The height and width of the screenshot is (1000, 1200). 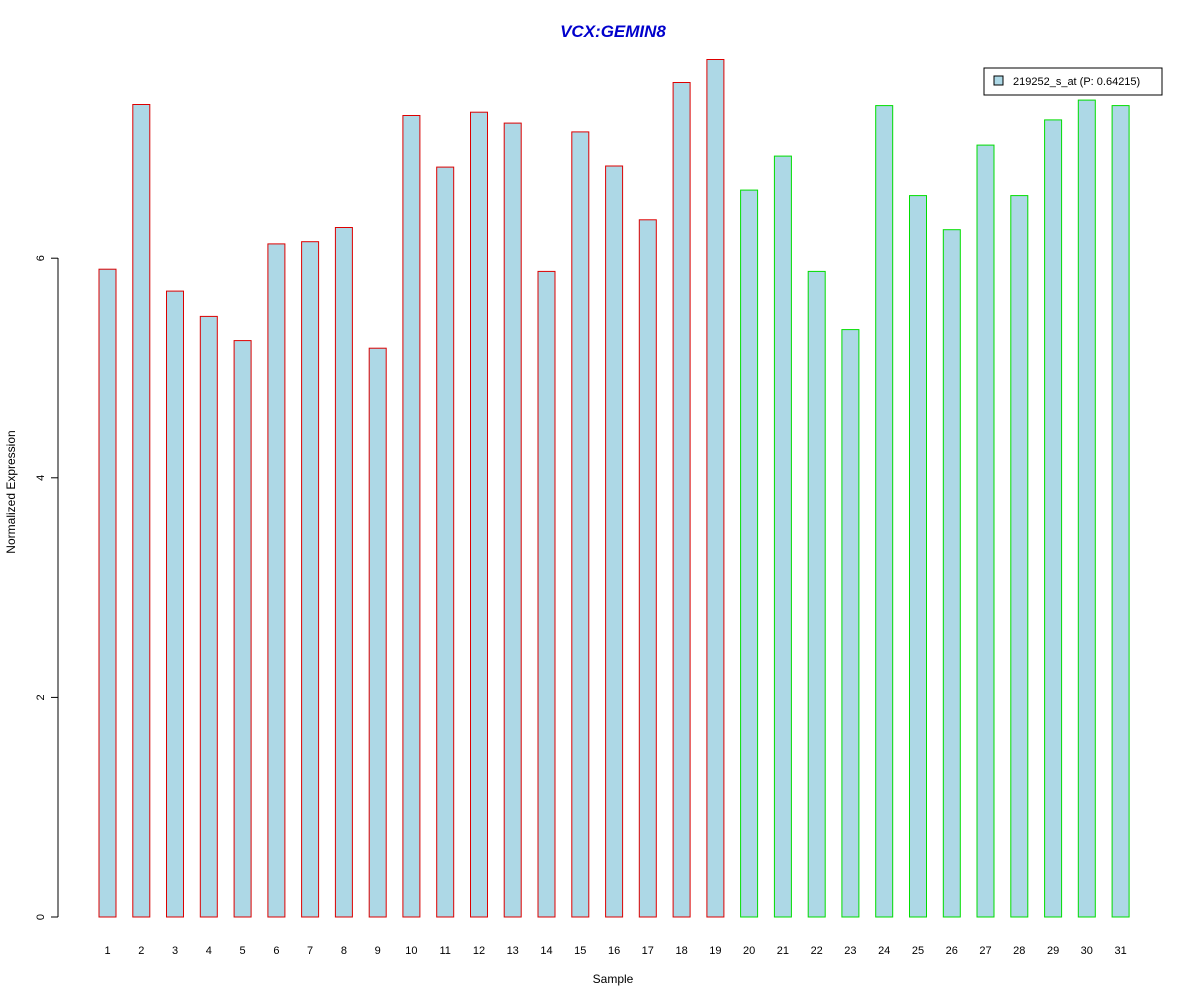 What do you see at coordinates (243, 951) in the screenshot?
I see `x-tick-label: 5` at bounding box center [243, 951].